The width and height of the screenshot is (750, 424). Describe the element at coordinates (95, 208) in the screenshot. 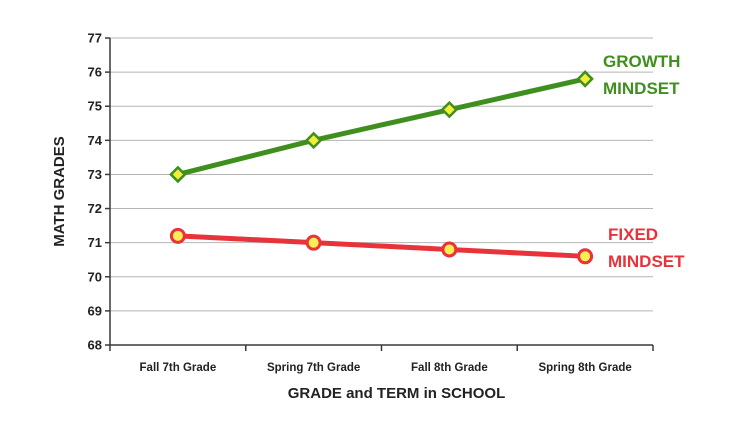

I see `y-tick-label: 72` at that location.